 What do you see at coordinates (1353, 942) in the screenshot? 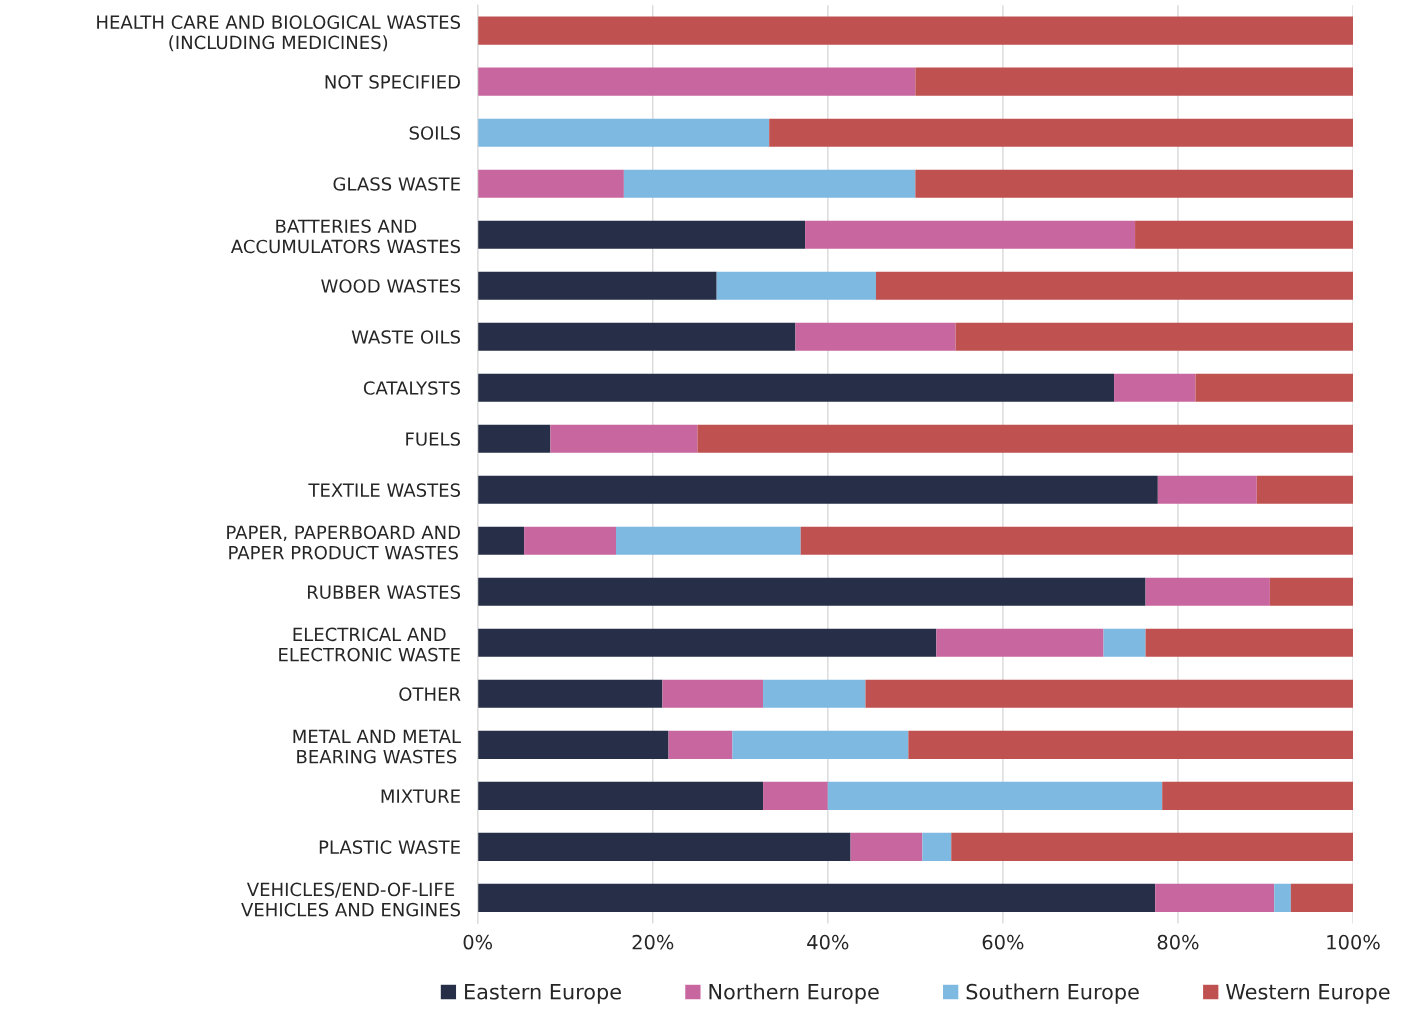
I see `x-tick-label: 100%` at bounding box center [1353, 942].